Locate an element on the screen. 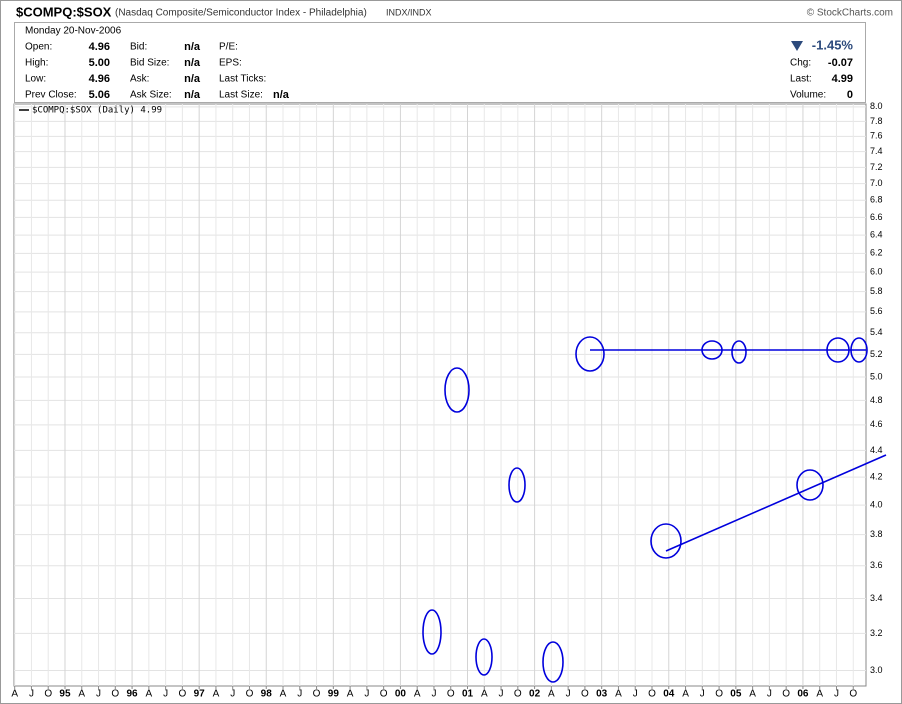  legend-label: $COMPQ:$SOX (Daily) 4.99 is located at coordinates (97, 111).